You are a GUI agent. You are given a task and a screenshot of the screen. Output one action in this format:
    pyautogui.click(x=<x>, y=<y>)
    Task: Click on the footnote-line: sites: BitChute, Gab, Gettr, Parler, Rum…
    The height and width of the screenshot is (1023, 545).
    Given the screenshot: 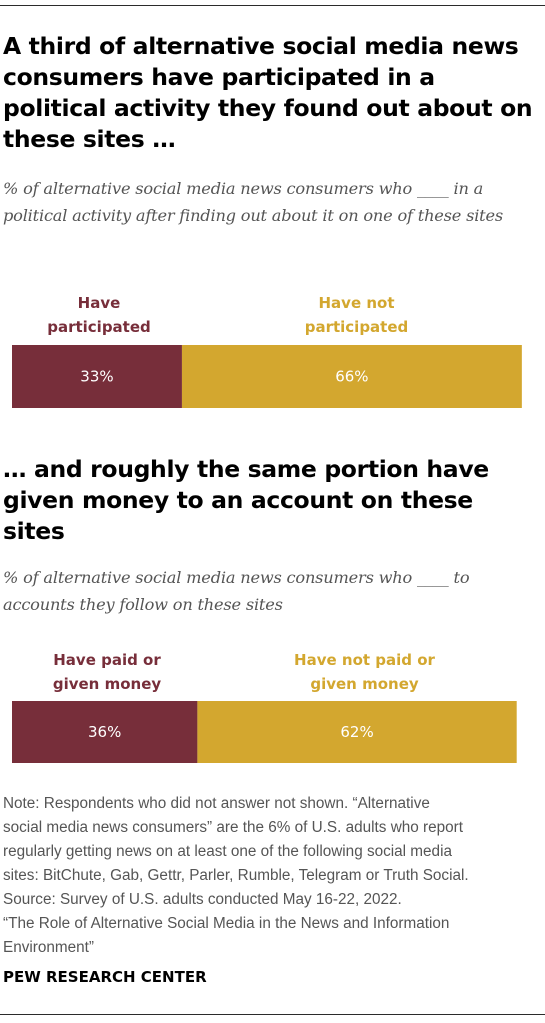 What is the action you would take?
    pyautogui.click(x=236, y=875)
    